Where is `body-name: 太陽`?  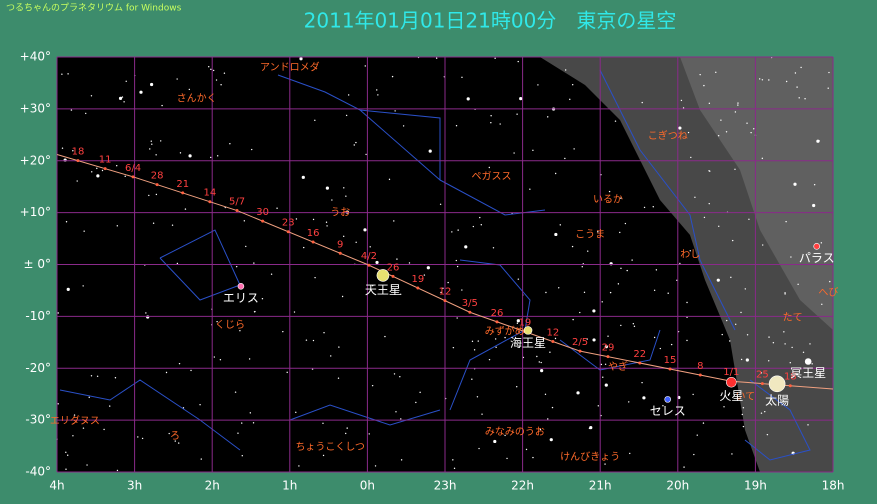 body-name: 太陽 is located at coordinates (777, 399).